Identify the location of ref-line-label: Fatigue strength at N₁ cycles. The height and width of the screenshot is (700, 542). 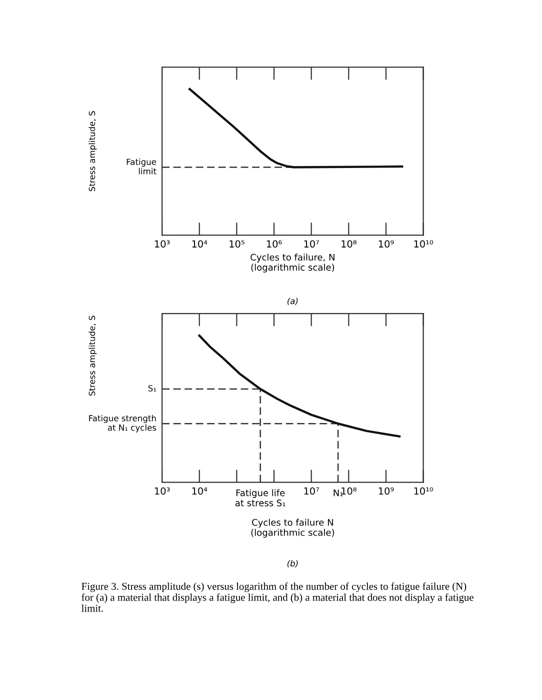
(122, 423).